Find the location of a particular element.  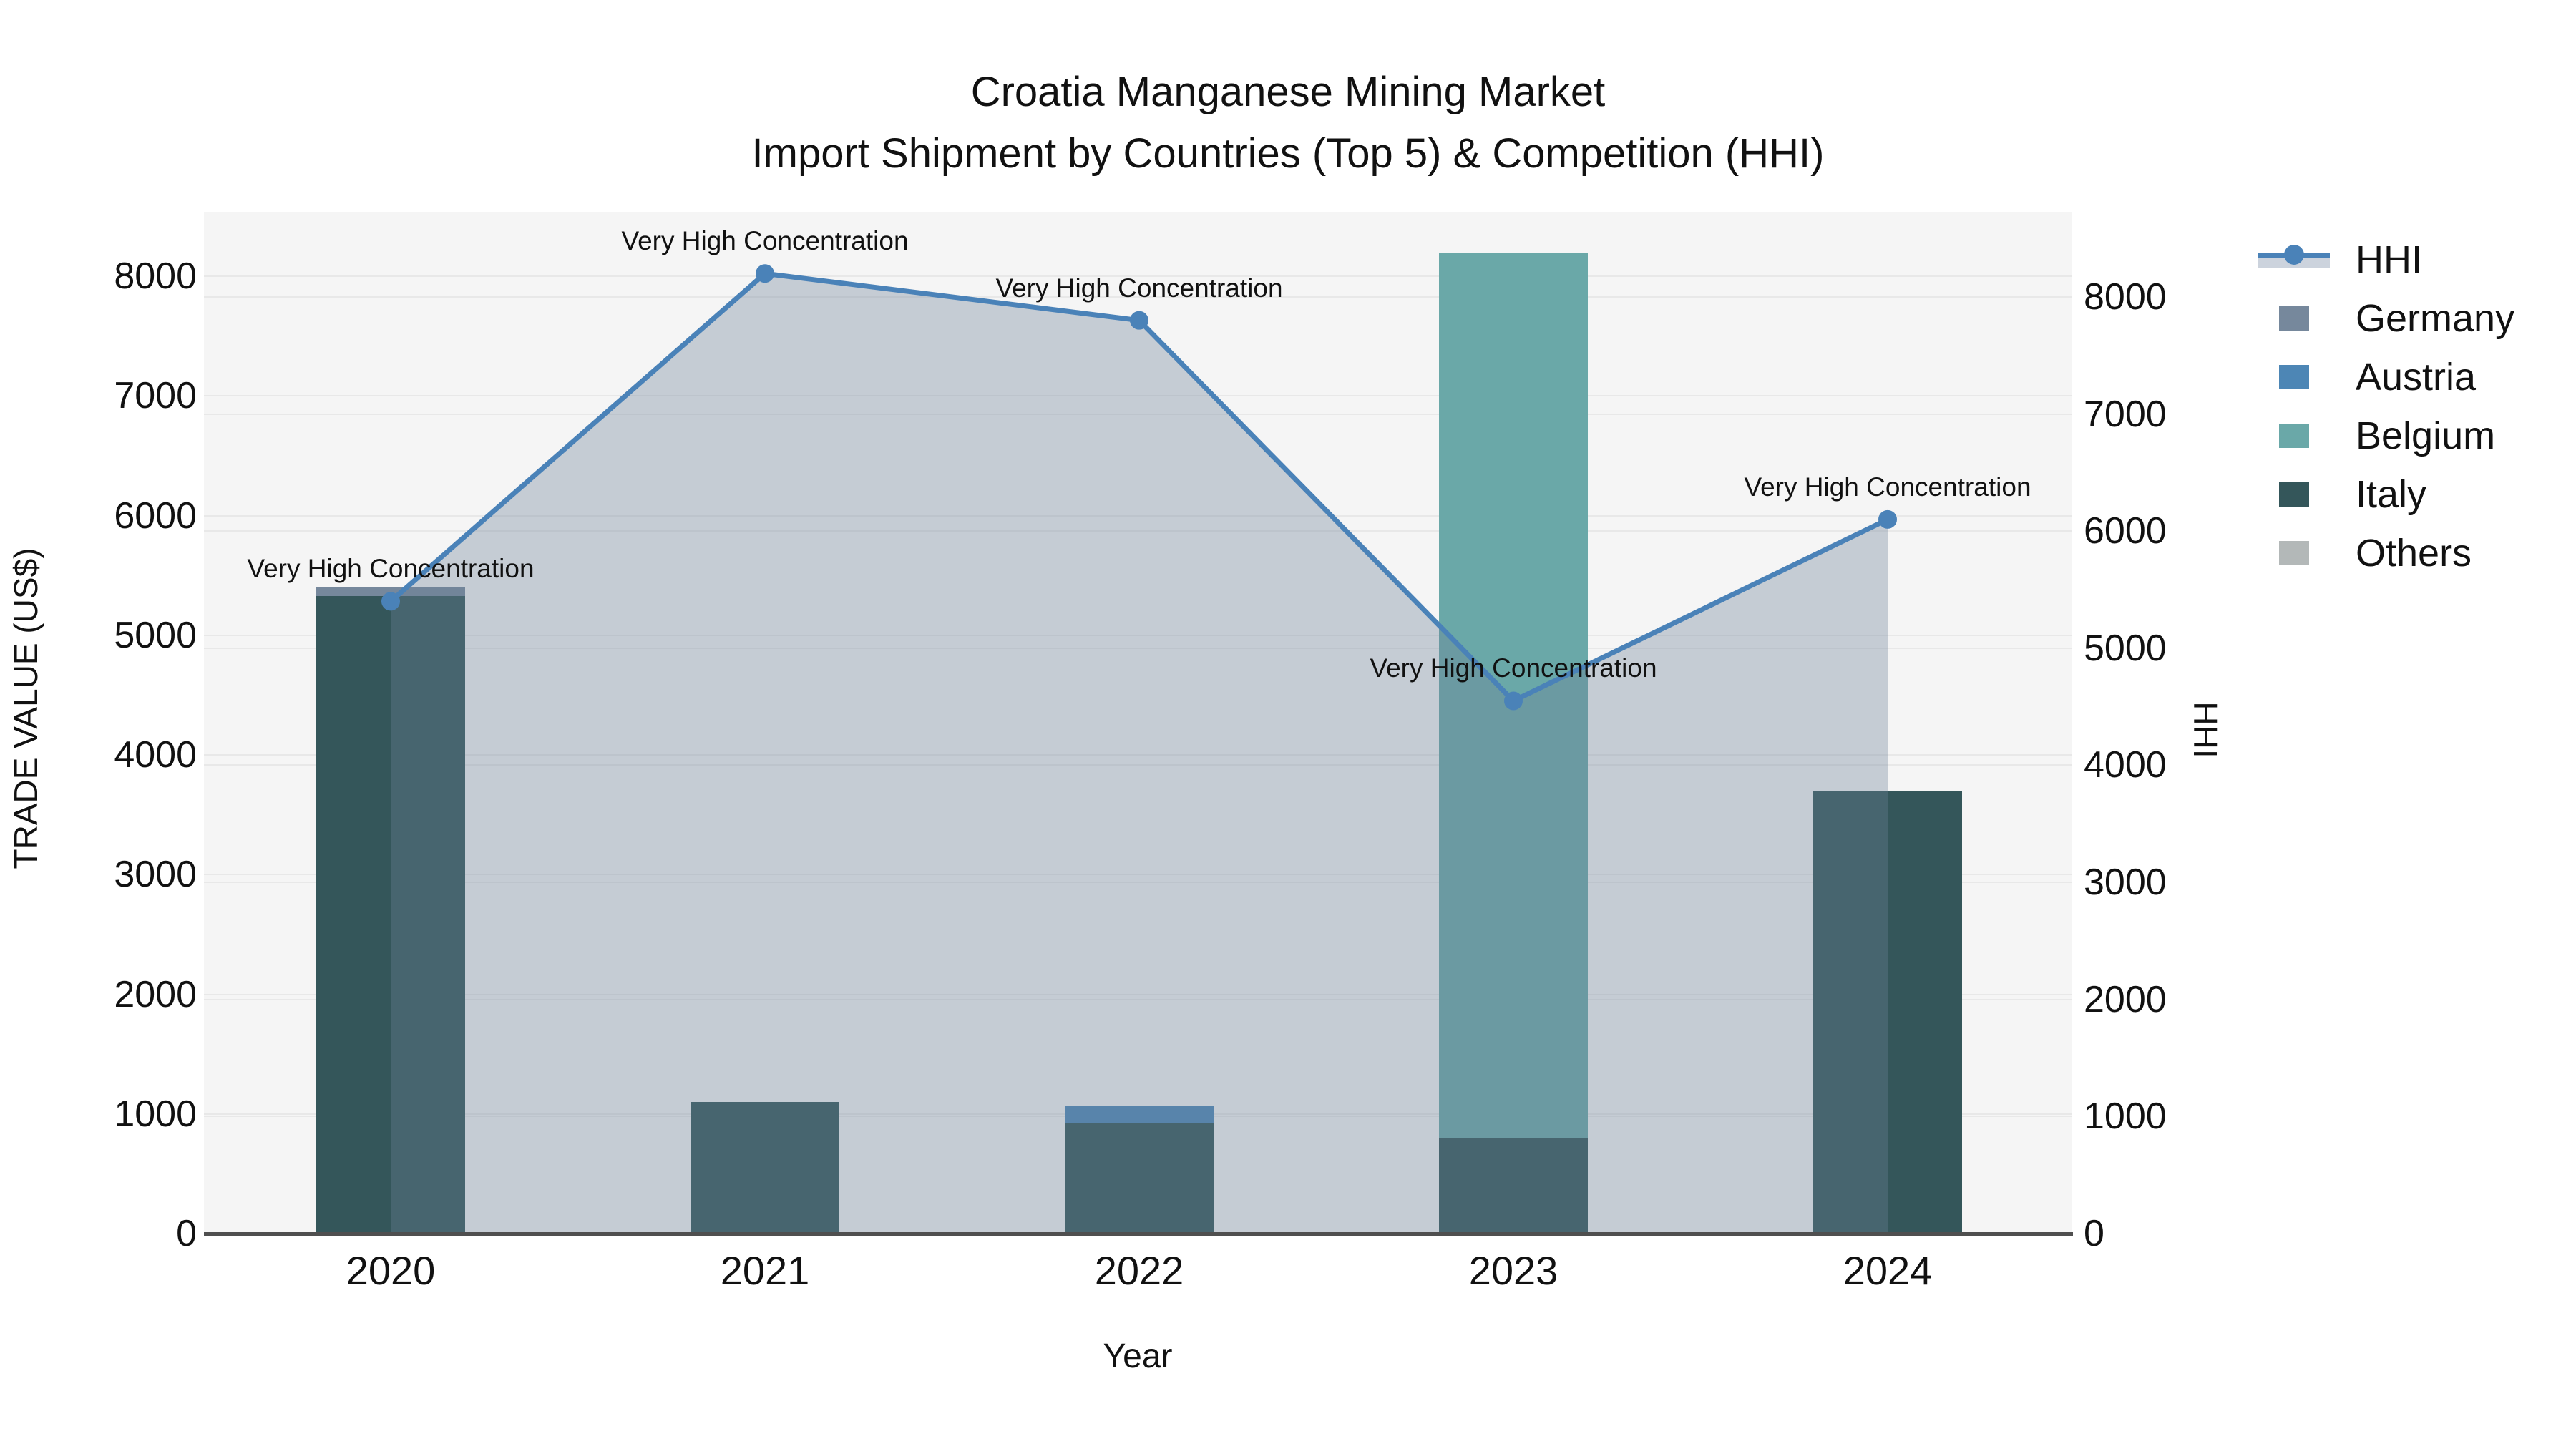

hhi-legend-sample is located at coordinates (2294, 257).